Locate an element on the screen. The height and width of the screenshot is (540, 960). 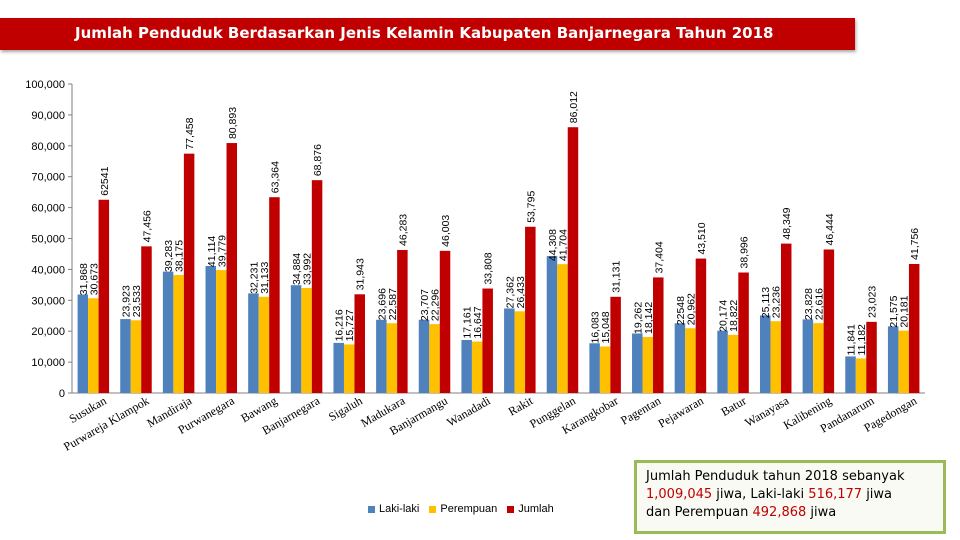
data-label-perempuan-13: 18,142 is located at coordinates (649, 318).